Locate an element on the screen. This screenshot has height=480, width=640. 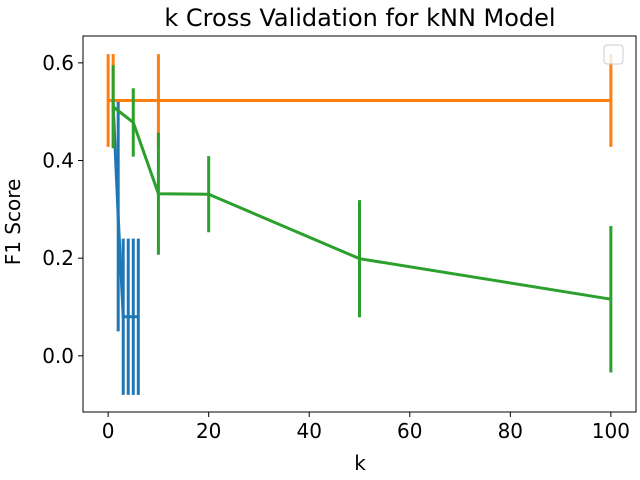
x-tick-label: 80 is located at coordinates (510, 431).